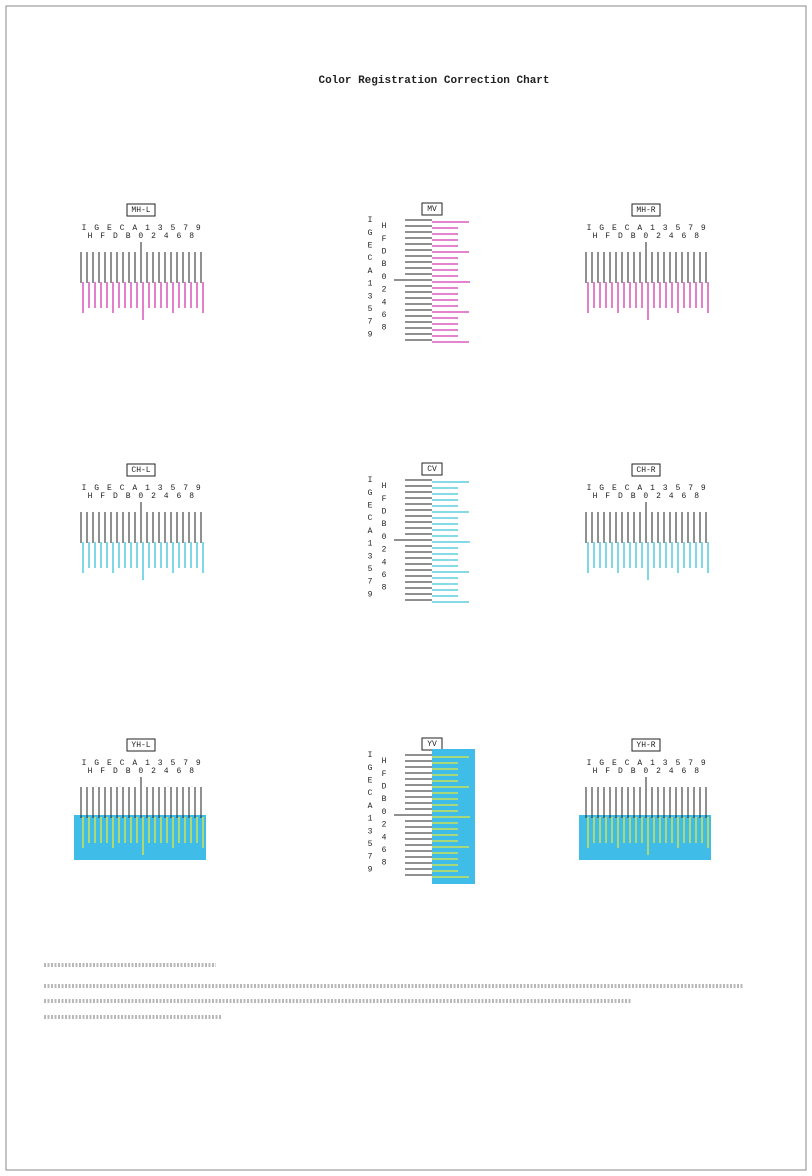 The width and height of the screenshot is (812, 1176). I want to click on pattern-label: YH-R, so click(645, 745).